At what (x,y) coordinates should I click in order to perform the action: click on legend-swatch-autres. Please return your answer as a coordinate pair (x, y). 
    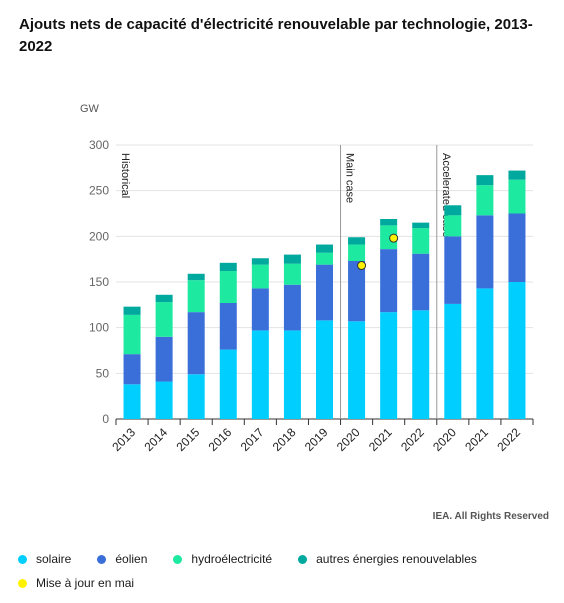
    Looking at the image, I should click on (303, 559).